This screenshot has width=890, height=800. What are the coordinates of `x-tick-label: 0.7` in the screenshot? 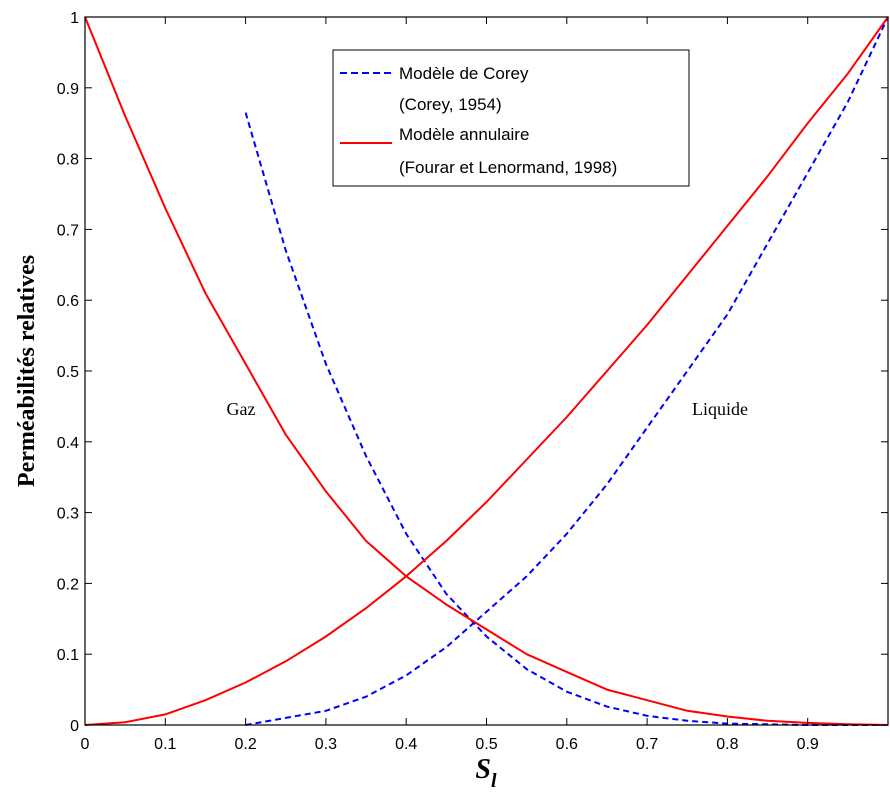 It's located at (647, 744).